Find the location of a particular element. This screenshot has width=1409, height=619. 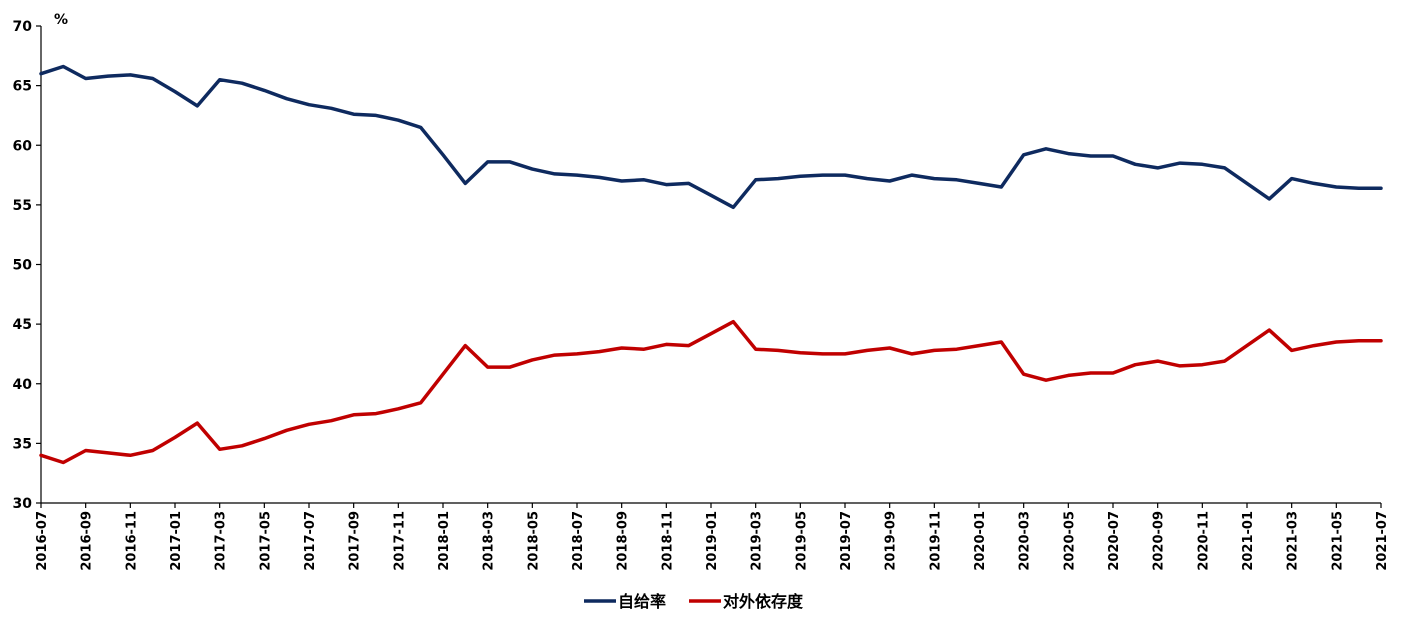

y-tick-label: 60 is located at coordinates (23, 146).